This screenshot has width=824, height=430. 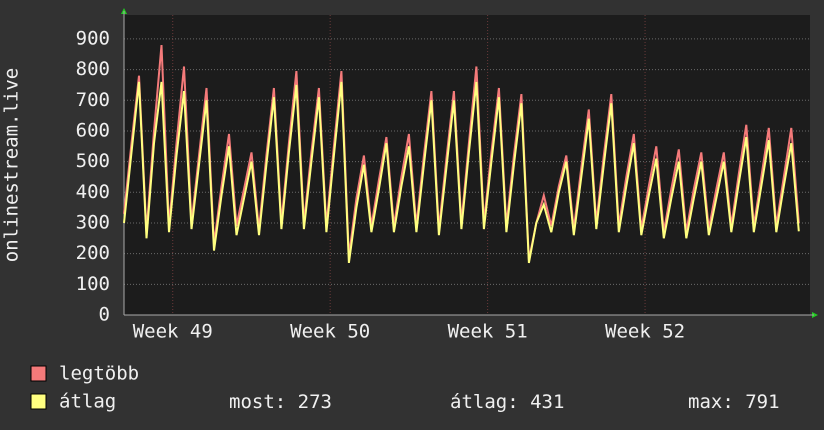 What do you see at coordinates (104, 315) in the screenshot?
I see `y-tick-label: 0` at bounding box center [104, 315].